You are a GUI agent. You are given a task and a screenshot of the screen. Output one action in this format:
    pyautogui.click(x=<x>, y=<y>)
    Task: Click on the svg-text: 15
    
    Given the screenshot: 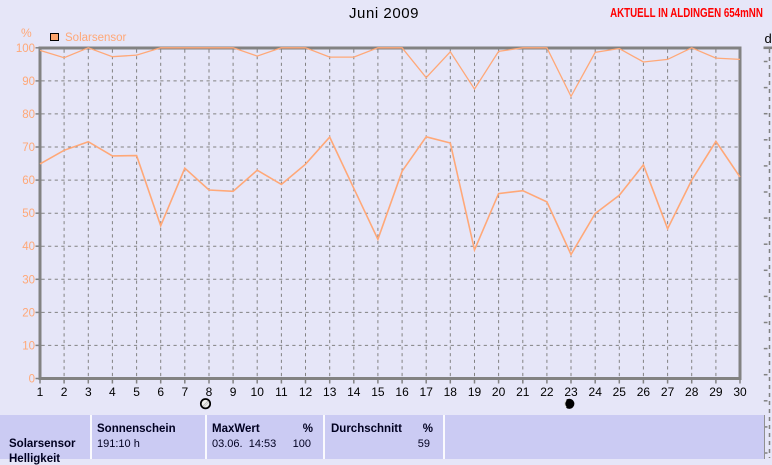 What is the action you would take?
    pyautogui.click(x=378, y=392)
    